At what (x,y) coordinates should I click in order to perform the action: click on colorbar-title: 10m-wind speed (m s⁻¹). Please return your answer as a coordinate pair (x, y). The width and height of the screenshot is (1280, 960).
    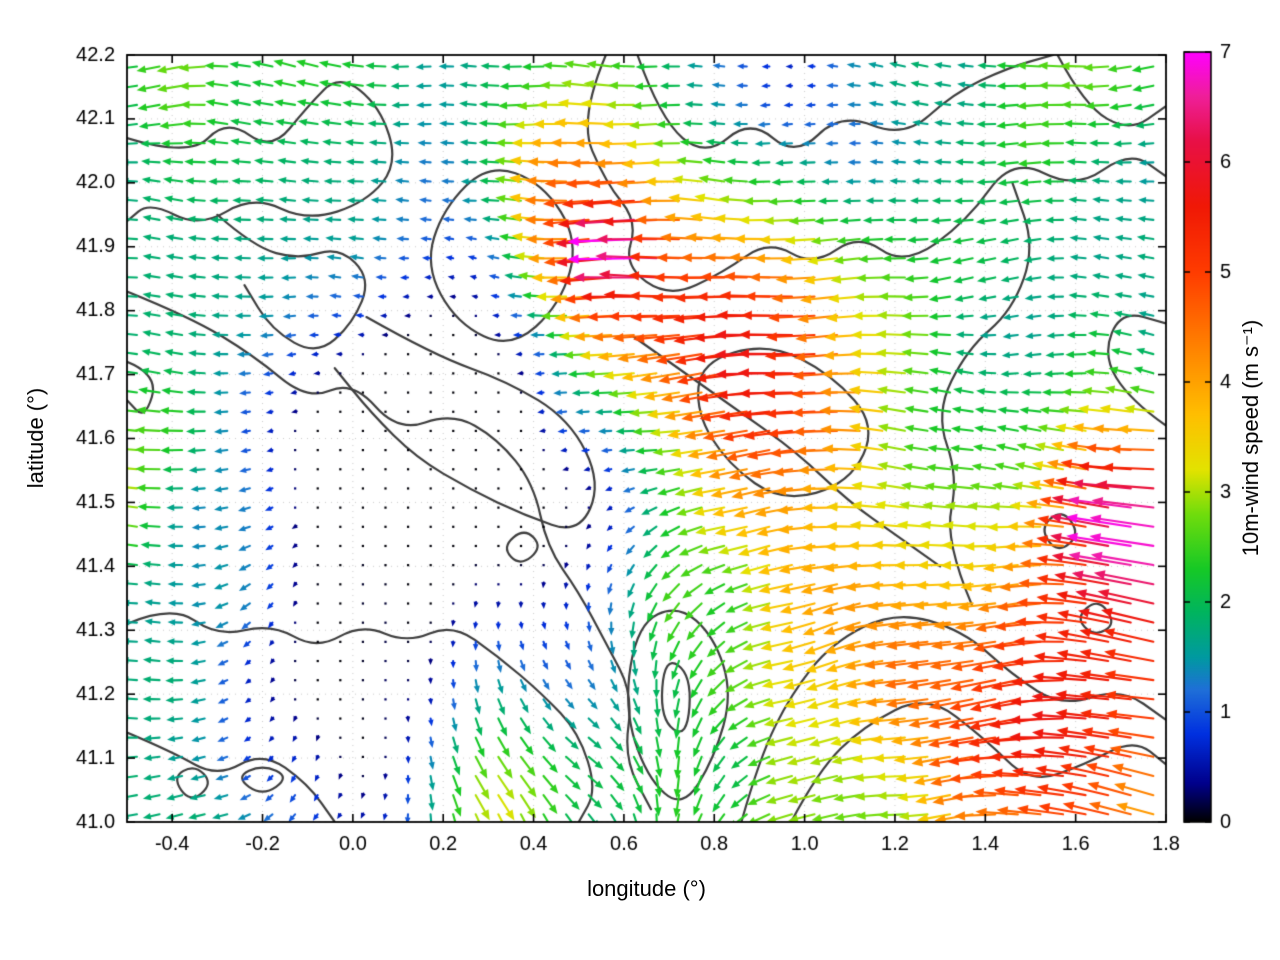
    Looking at the image, I should click on (1250, 438).